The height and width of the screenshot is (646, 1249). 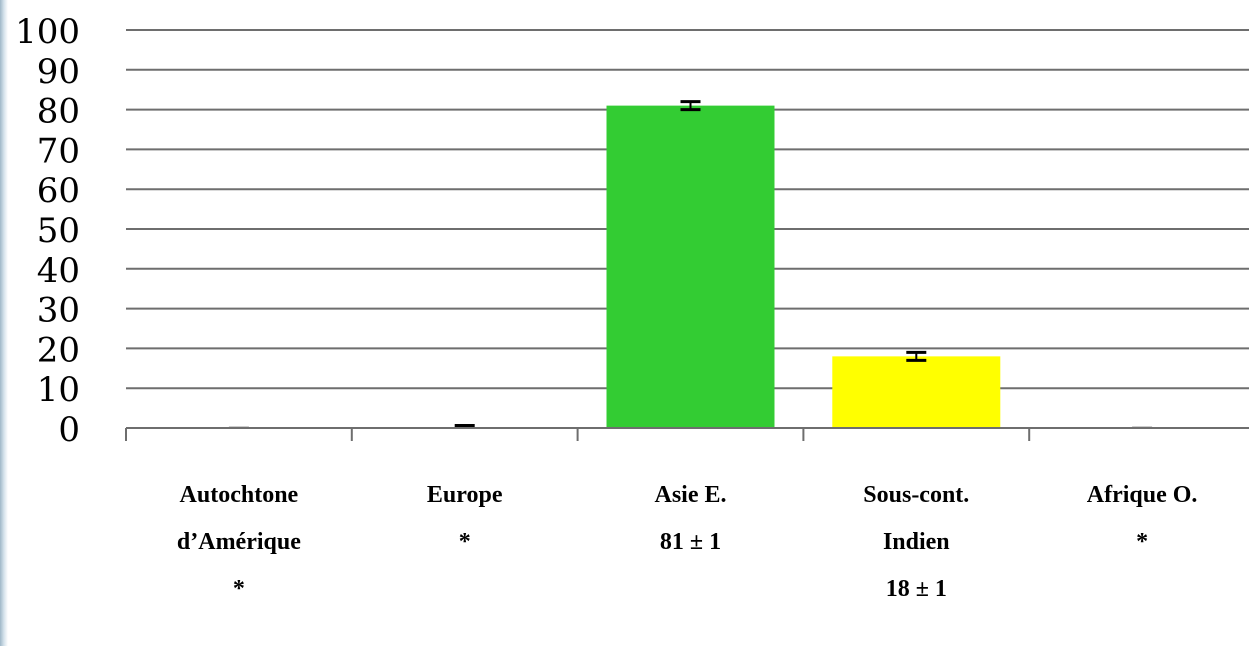 I want to click on category-label: Europe *, so click(x=465, y=527).